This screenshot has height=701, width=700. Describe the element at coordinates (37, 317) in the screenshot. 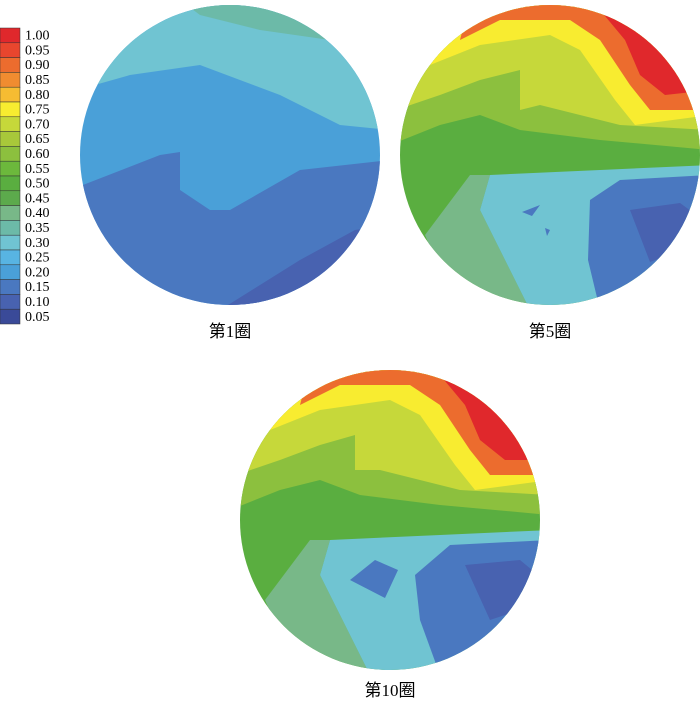

I see `colorbar-label: 0.05` at that location.